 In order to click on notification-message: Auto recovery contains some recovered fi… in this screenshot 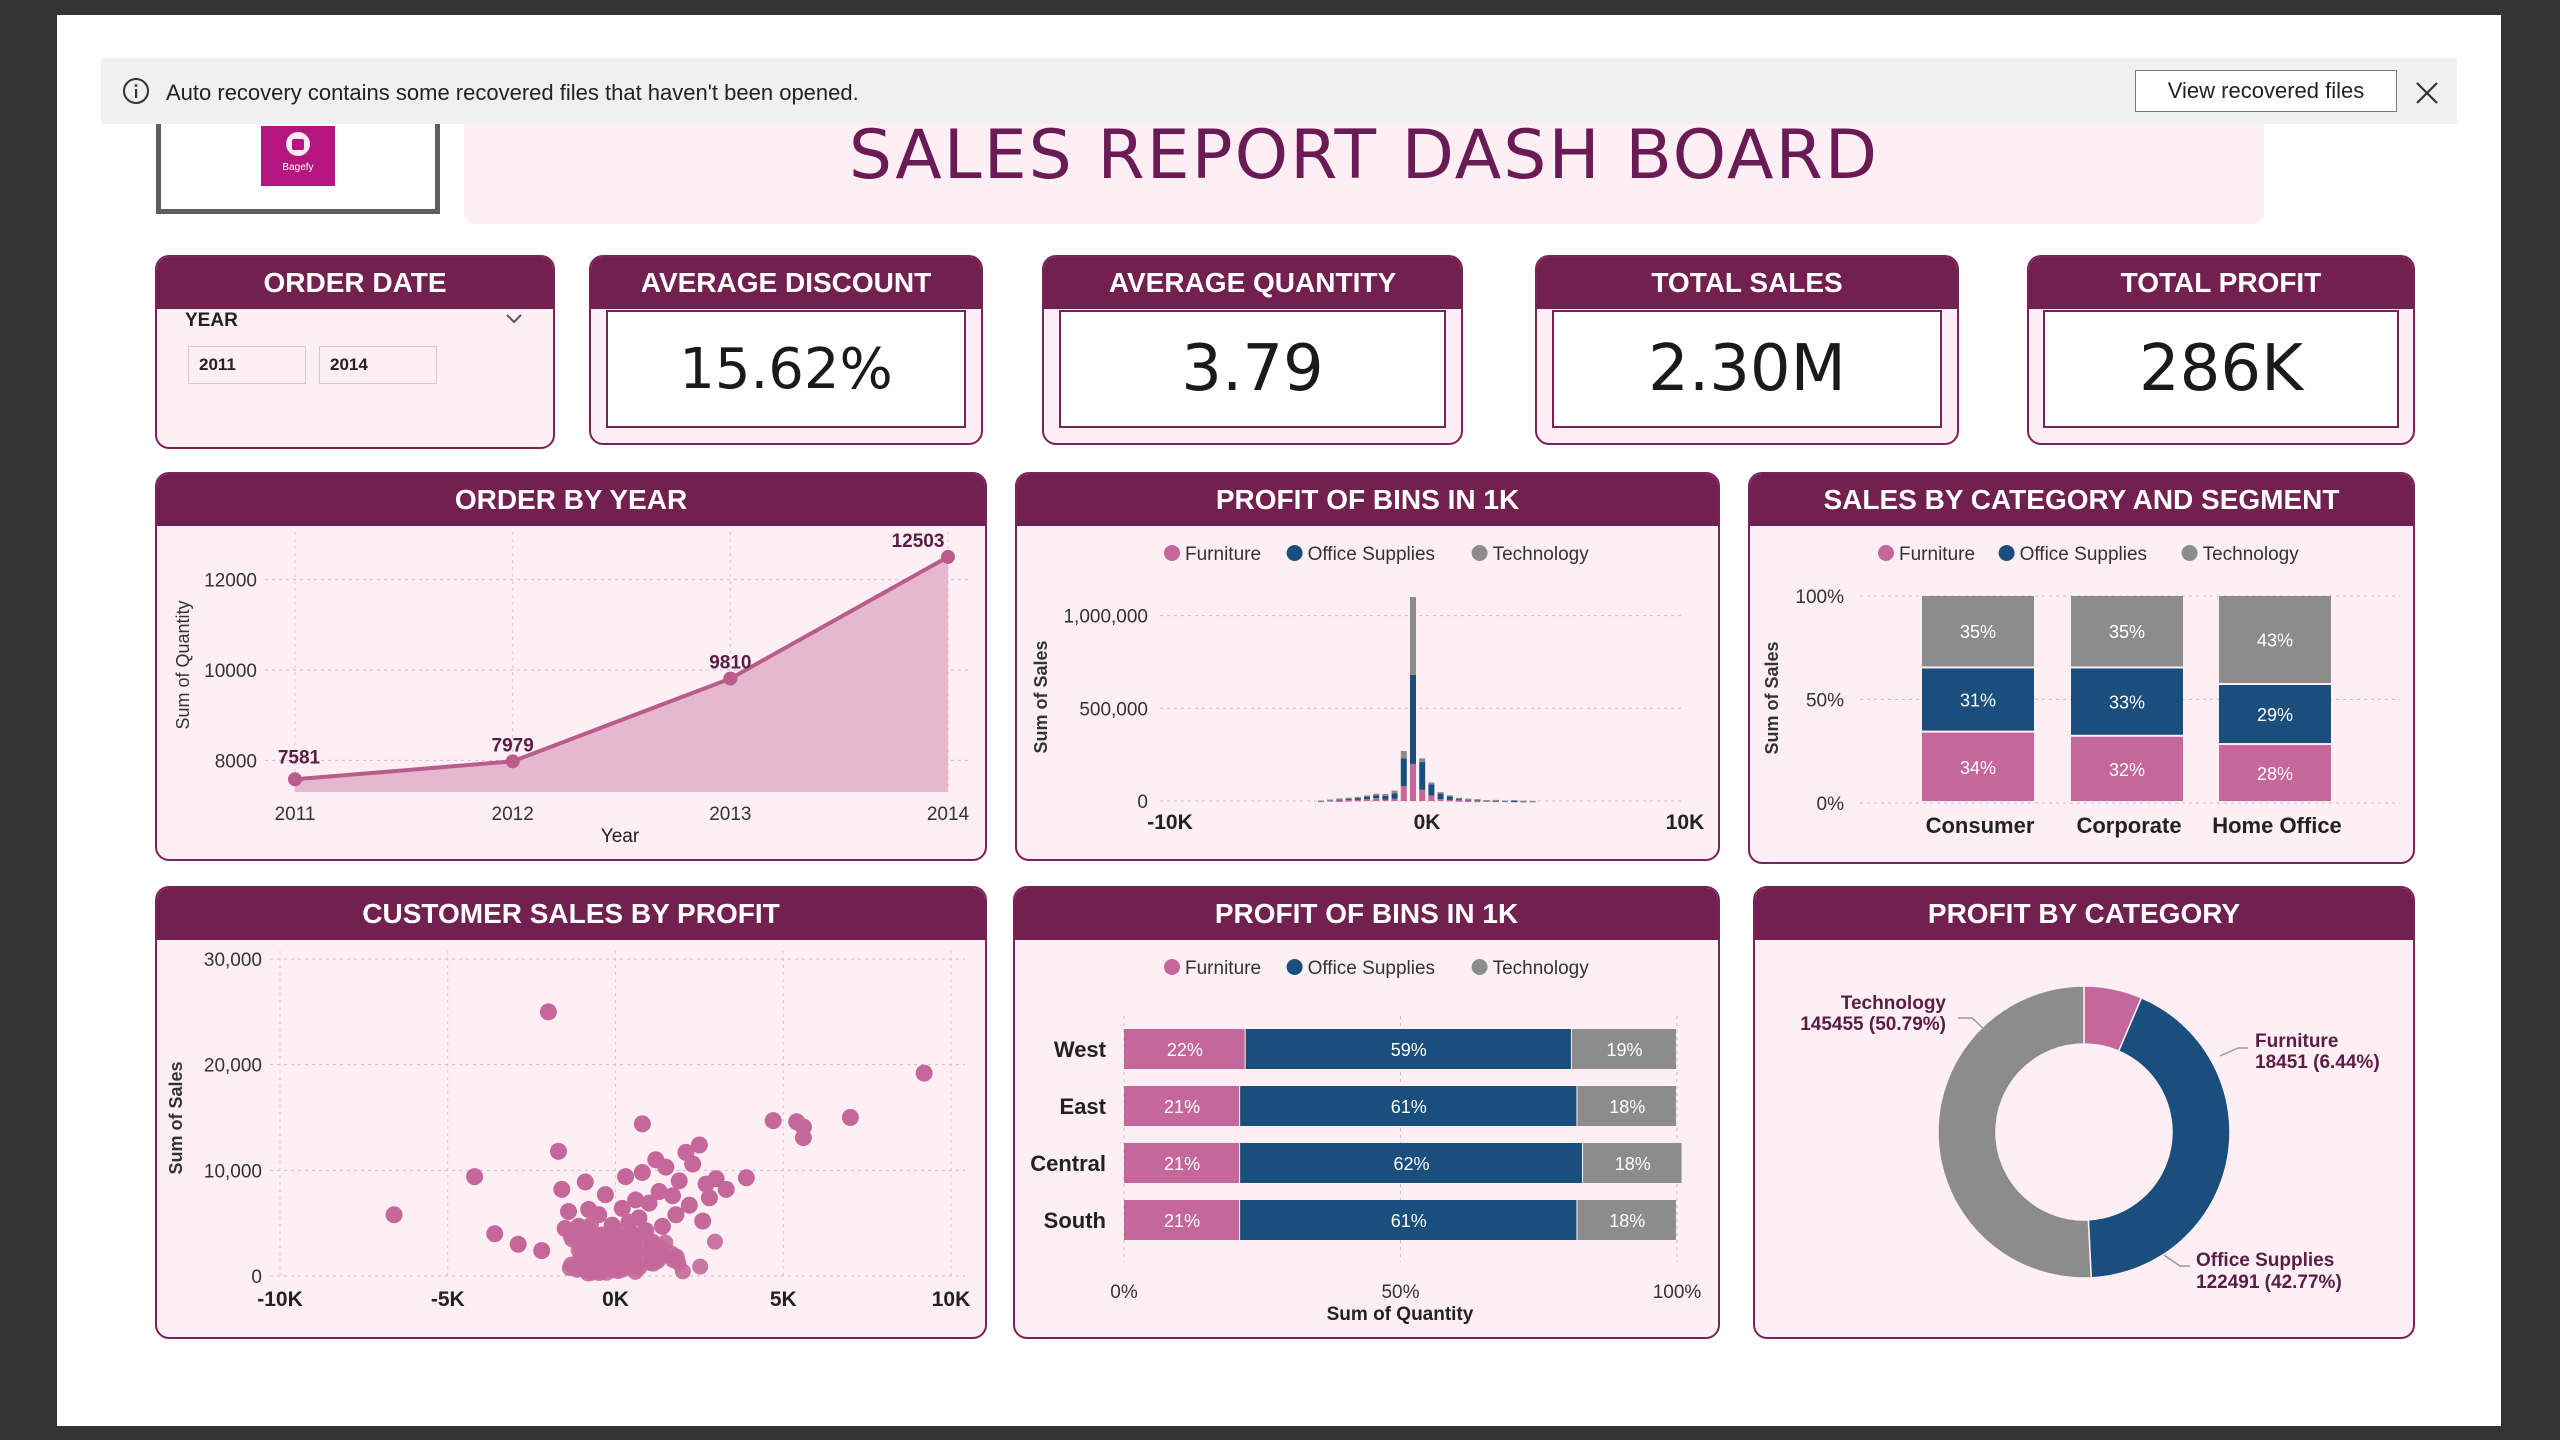, I will do `click(512, 92)`.